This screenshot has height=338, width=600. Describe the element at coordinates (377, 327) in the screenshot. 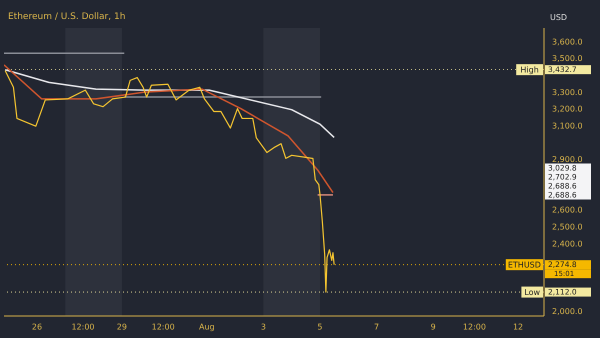

I see `x-tick-label: 7` at that location.